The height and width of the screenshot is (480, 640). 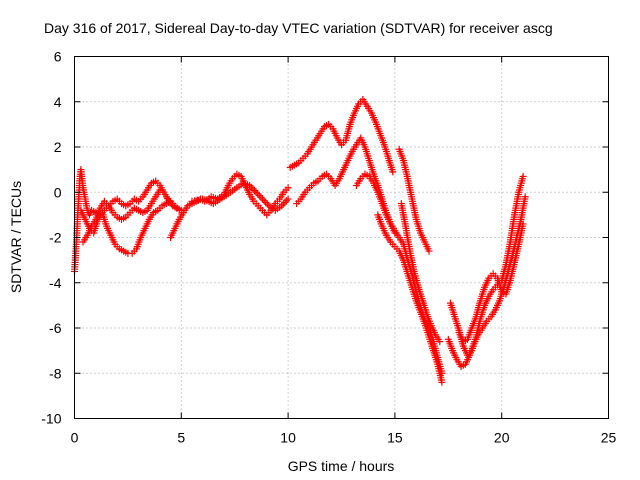 What do you see at coordinates (55, 238) in the screenshot?
I see `y-tick-label: -2` at bounding box center [55, 238].